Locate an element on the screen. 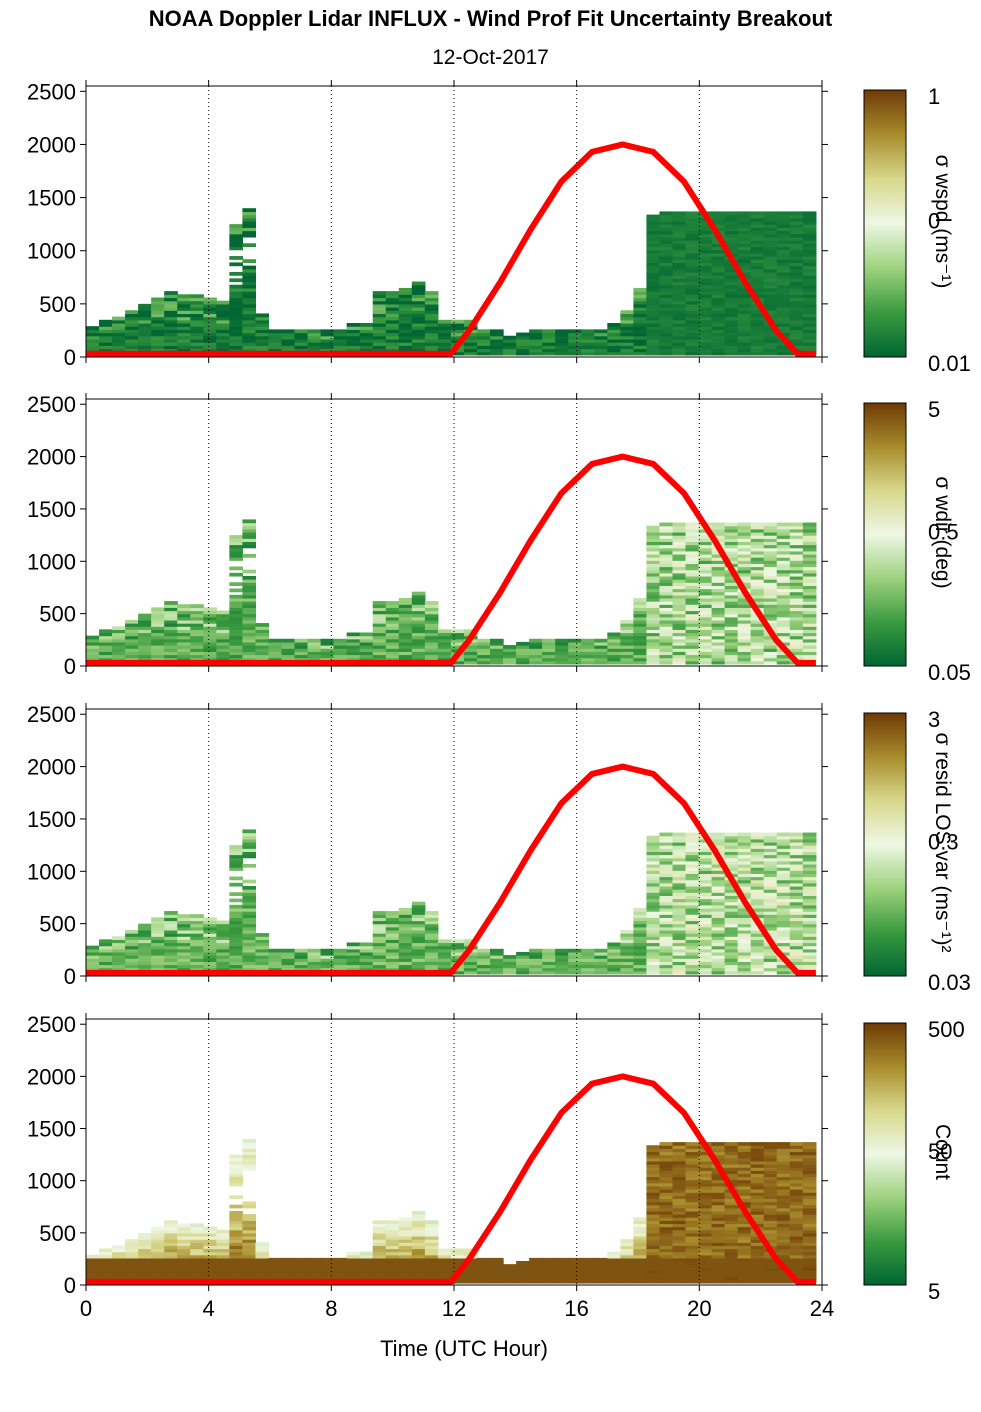 The height and width of the screenshot is (1412, 981). colorbar: 50.50.05σ wdir (deg) is located at coordinates (917, 541).